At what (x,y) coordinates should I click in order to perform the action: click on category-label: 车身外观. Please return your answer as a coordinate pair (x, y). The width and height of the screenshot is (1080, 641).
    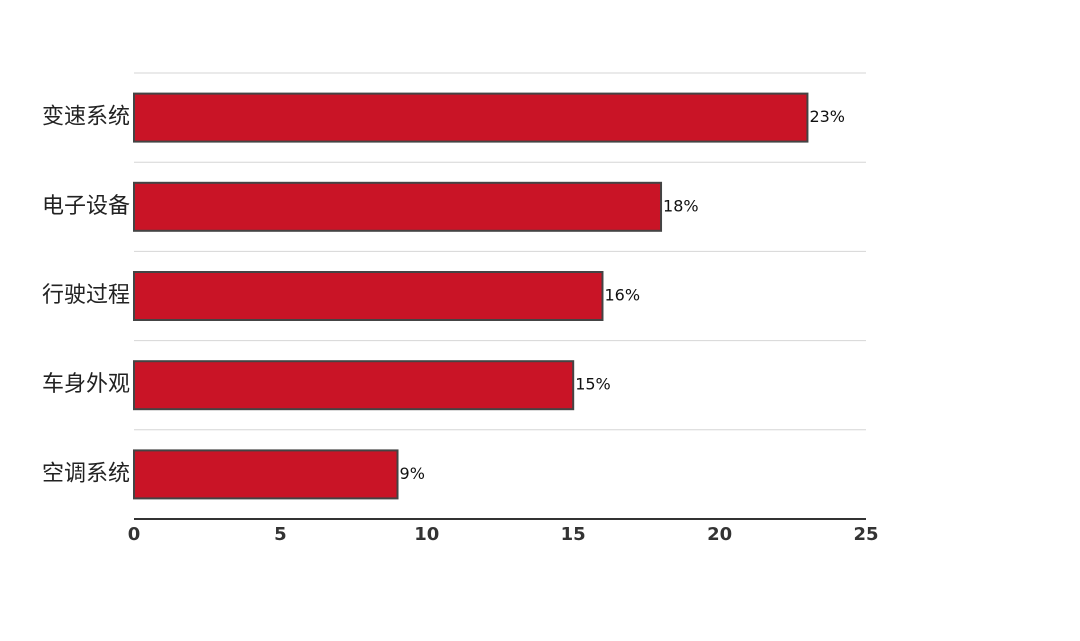
    Looking at the image, I should click on (86, 384).